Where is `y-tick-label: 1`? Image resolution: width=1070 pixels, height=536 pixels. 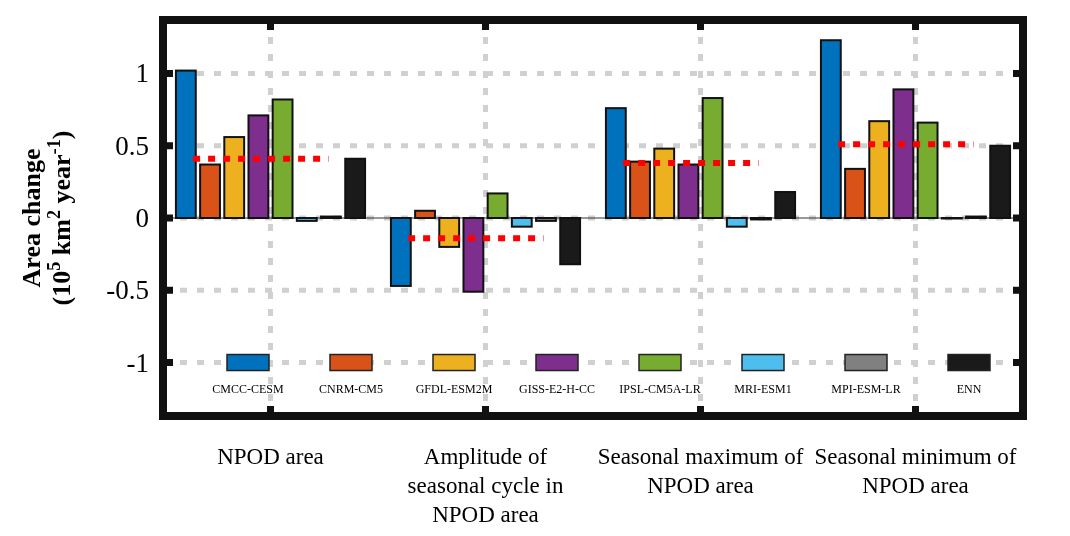
y-tick-label: 1 is located at coordinates (142, 73).